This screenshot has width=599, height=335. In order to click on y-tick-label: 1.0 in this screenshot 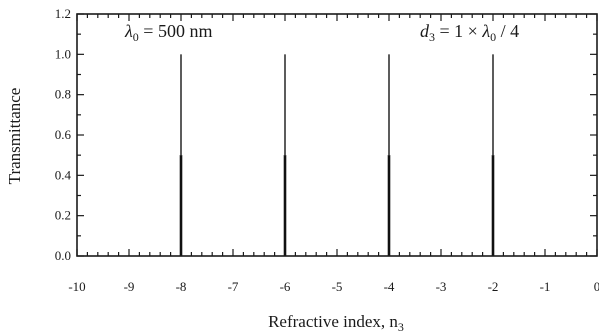, I will do `click(63, 53)`.